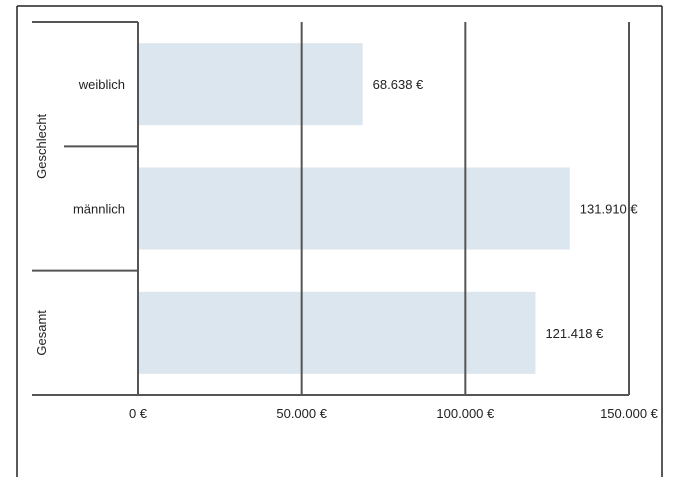 This screenshot has width=678, height=482. What do you see at coordinates (99, 209) in the screenshot?
I see `category-label-1: männlich` at bounding box center [99, 209].